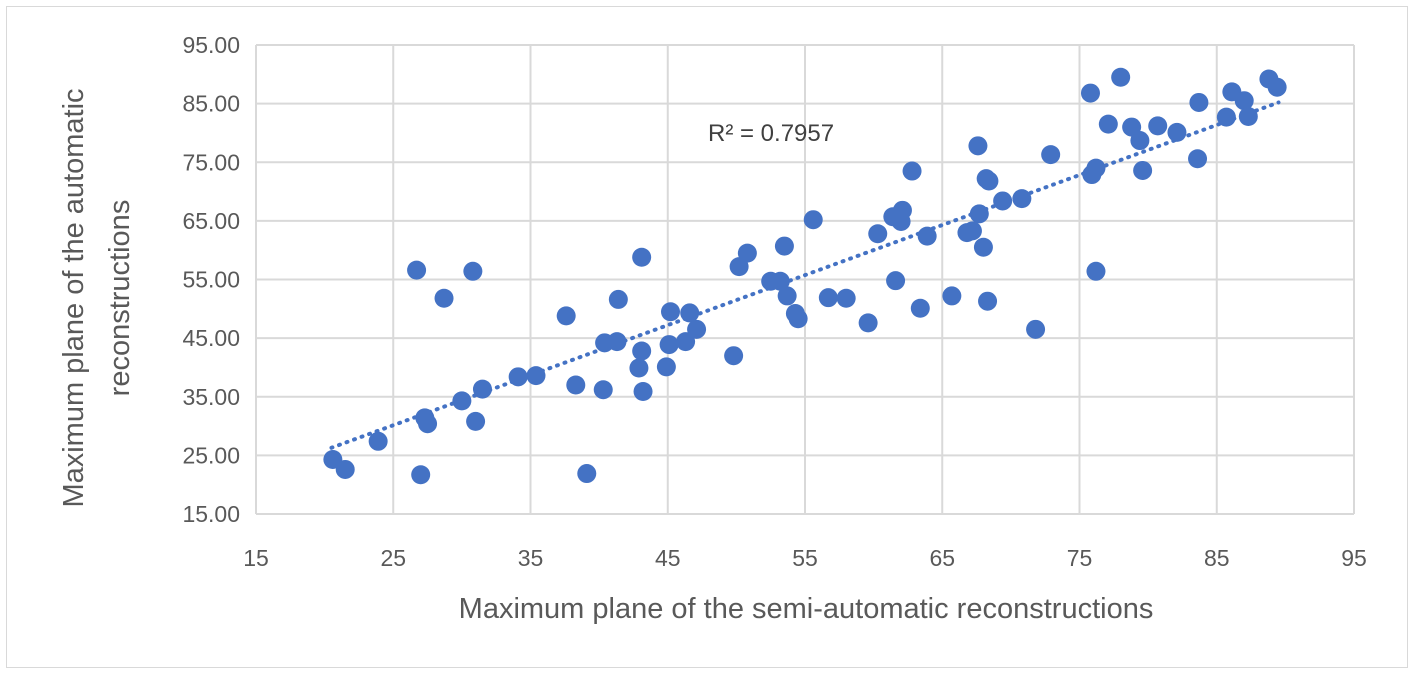 This screenshot has height=674, width=1416. What do you see at coordinates (1217, 558) in the screenshot?
I see `x-tick-label: 85` at bounding box center [1217, 558].